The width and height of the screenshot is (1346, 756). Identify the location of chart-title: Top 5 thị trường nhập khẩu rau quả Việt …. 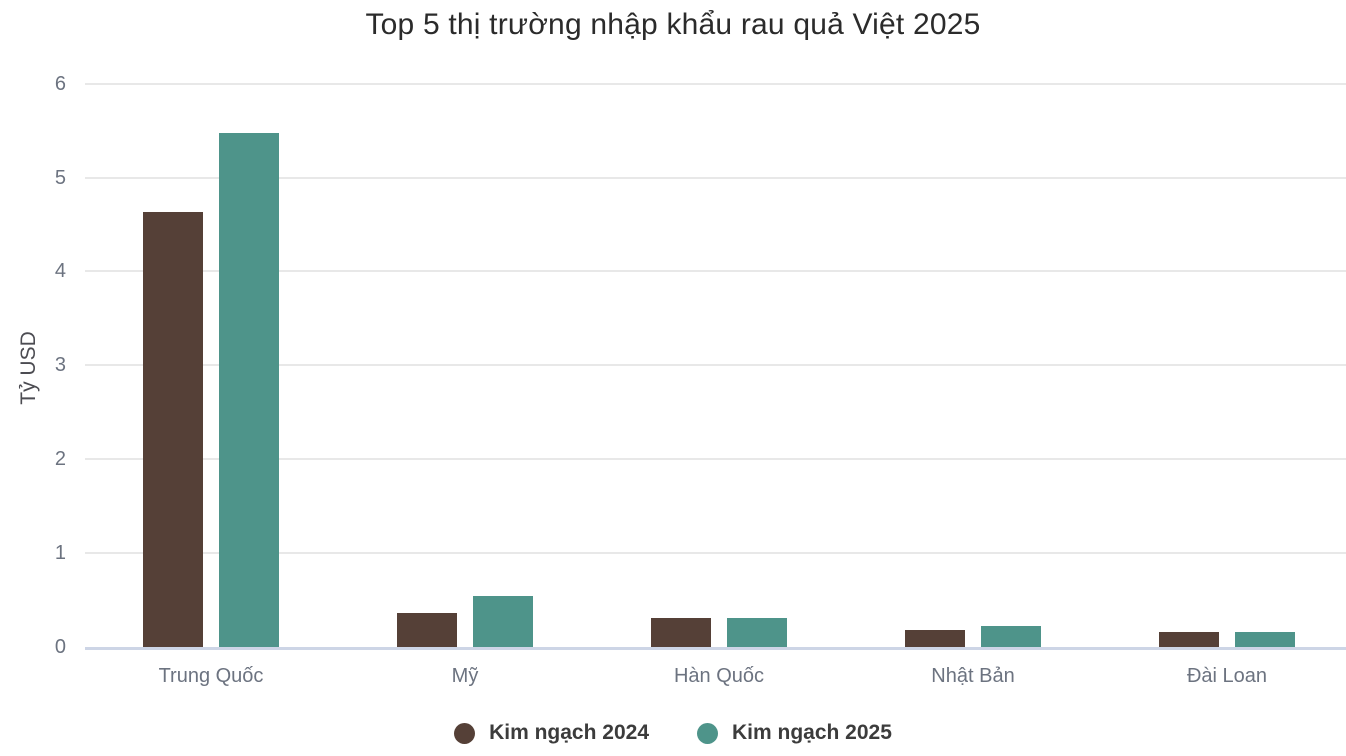
(673, 24).